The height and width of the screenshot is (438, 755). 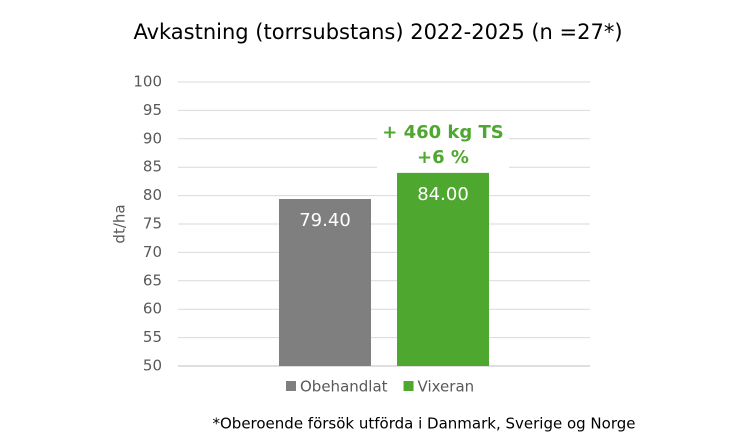 I want to click on y-tick-label: 80, so click(x=152, y=195).